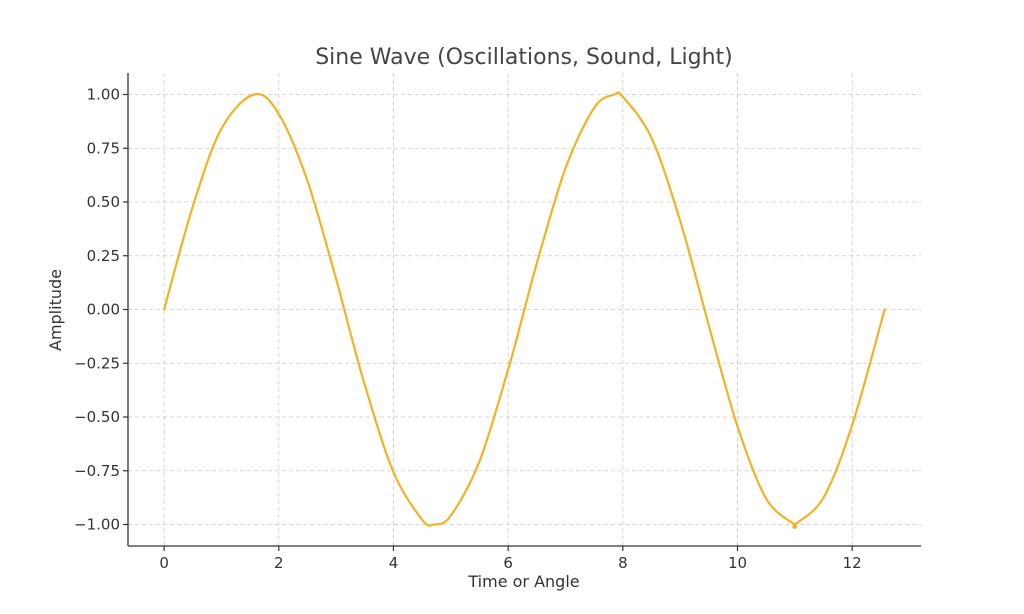 Image resolution: width=1024 pixels, height=614 pixels. I want to click on y-tick-label: 1.00, so click(103, 95).